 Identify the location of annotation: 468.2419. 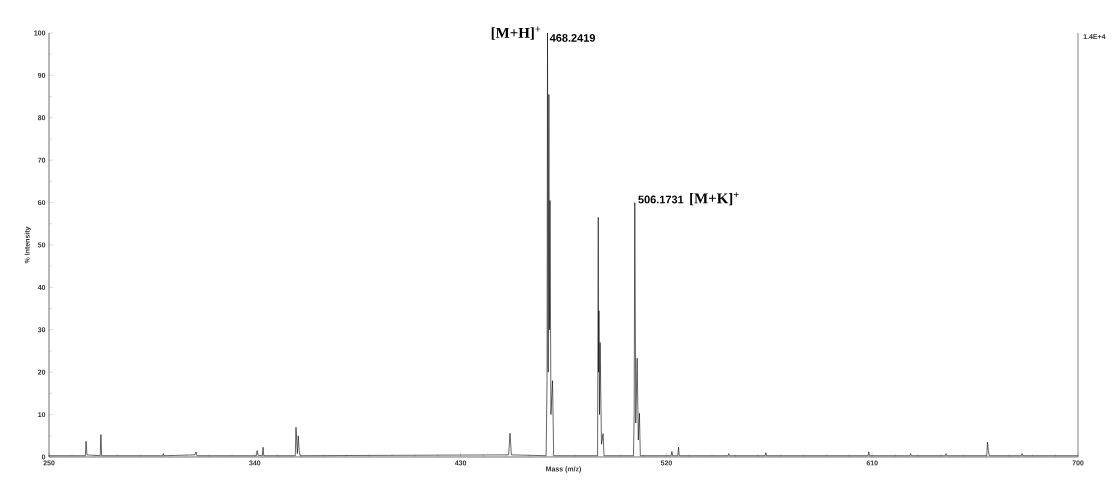
(572, 38).